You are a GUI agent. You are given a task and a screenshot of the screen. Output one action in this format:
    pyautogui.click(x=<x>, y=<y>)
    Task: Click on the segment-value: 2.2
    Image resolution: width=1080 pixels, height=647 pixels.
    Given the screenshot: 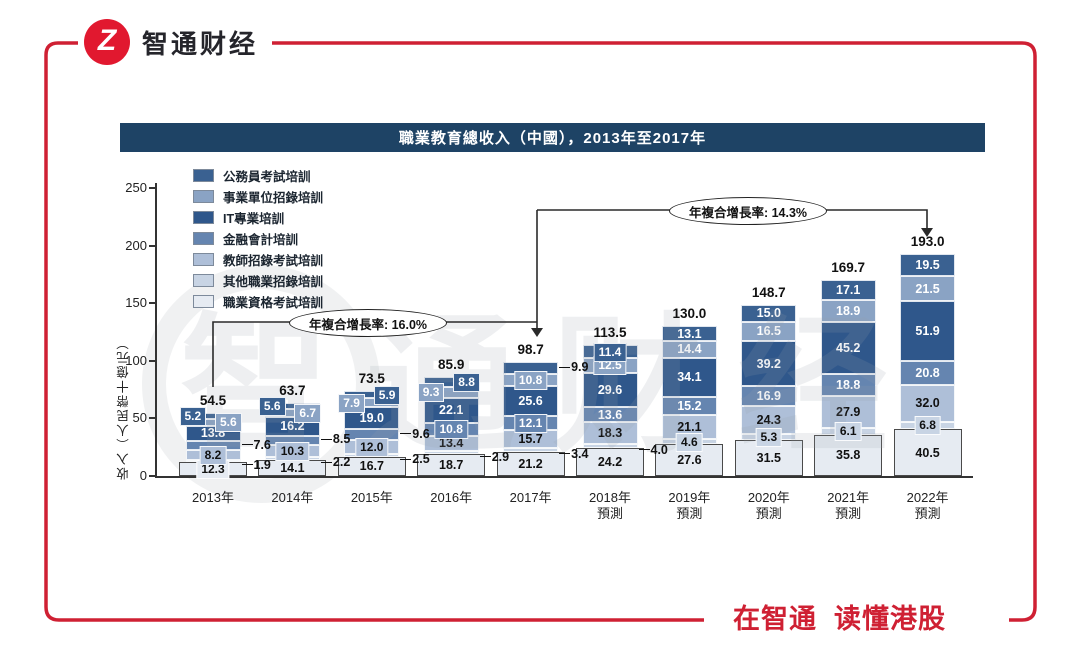 What is the action you would take?
    pyautogui.click(x=341, y=462)
    